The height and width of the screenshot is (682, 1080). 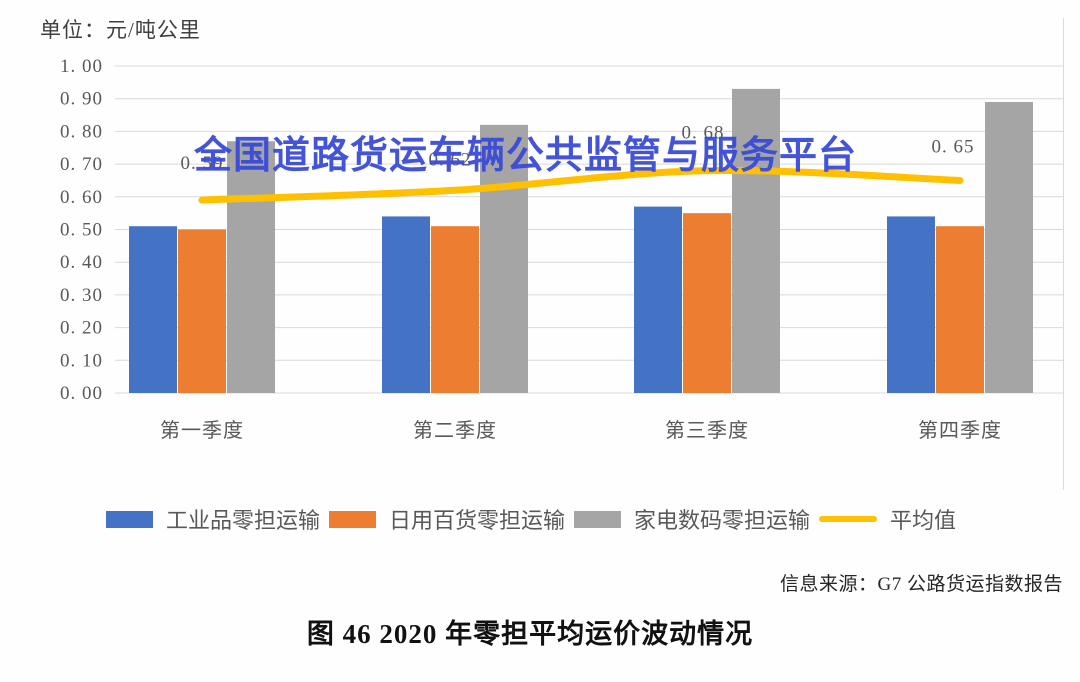 I want to click on bar-daily-goods-ltl-q1, so click(x=202, y=311).